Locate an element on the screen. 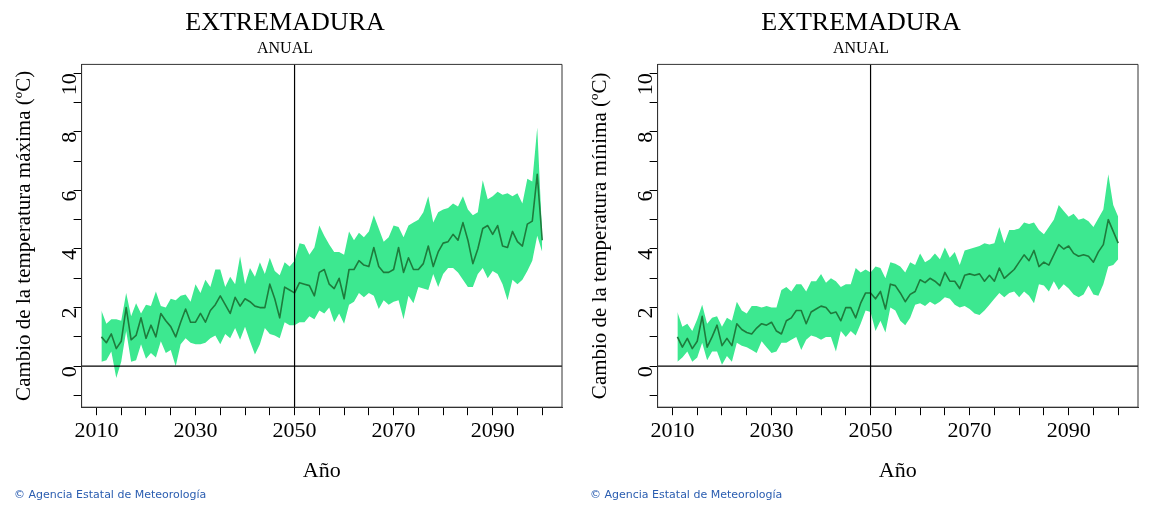  y-axis-title: Cambio de la temperatura mínima (ºC) is located at coordinates (599, 236).